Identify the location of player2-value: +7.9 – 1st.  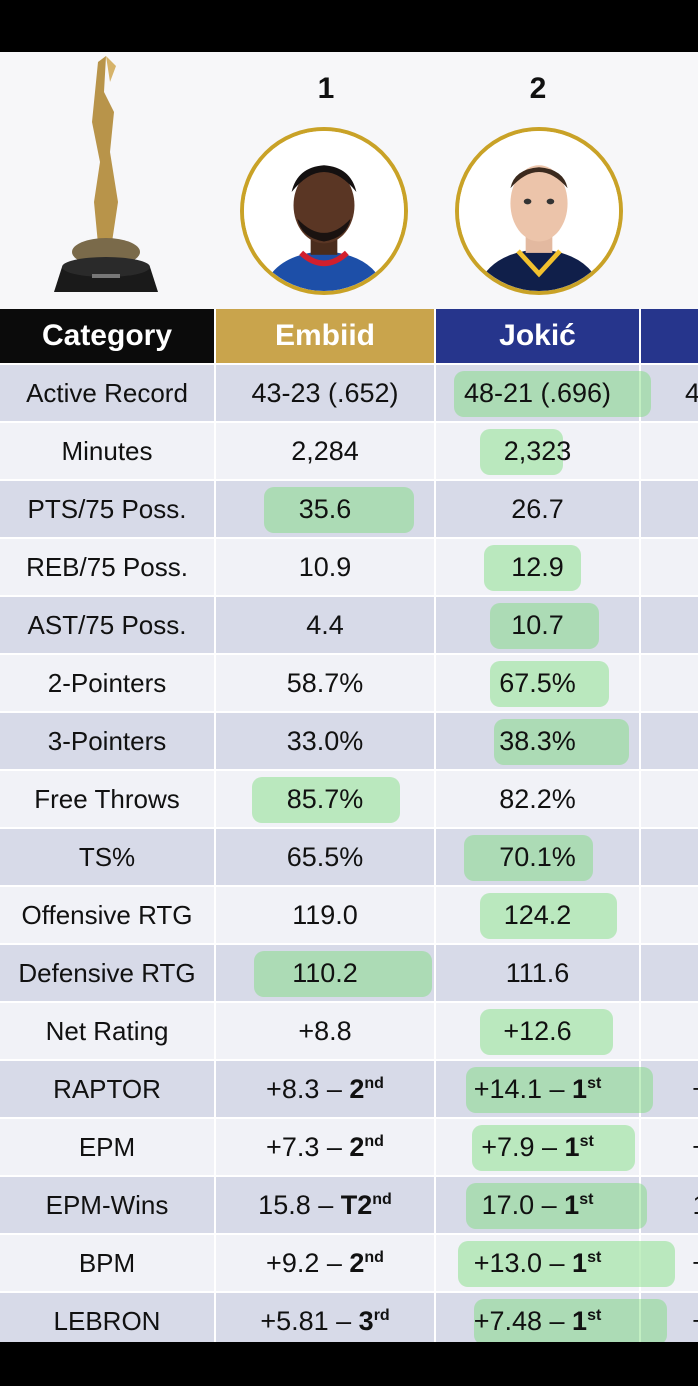
(538, 1146).